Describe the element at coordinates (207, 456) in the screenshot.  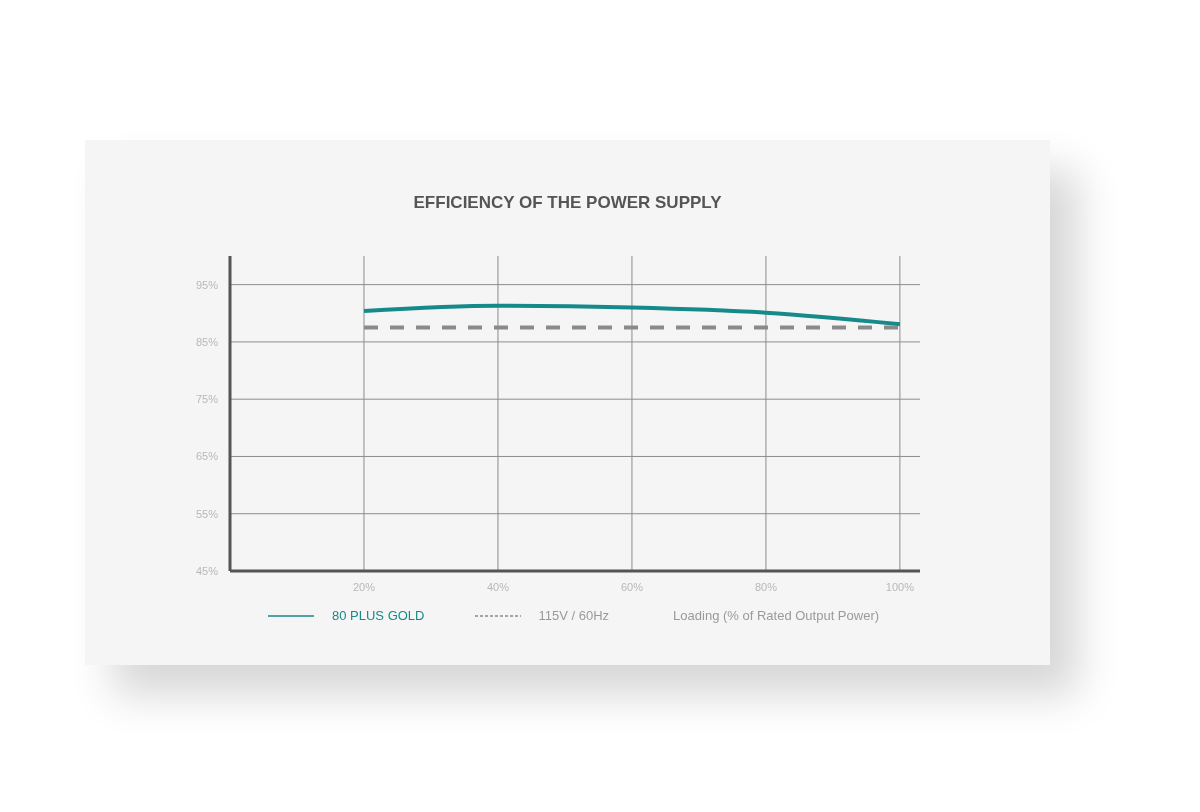
I see `y-tick-label: 65%` at that location.